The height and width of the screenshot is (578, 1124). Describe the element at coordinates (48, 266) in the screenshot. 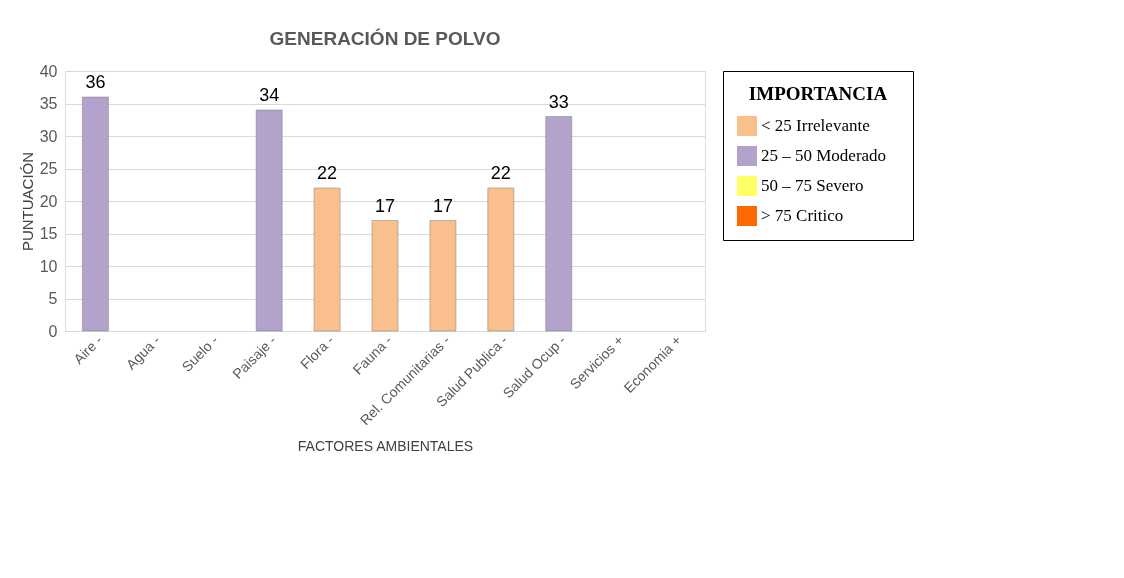

I see `y-tick-label: 10` at that location.